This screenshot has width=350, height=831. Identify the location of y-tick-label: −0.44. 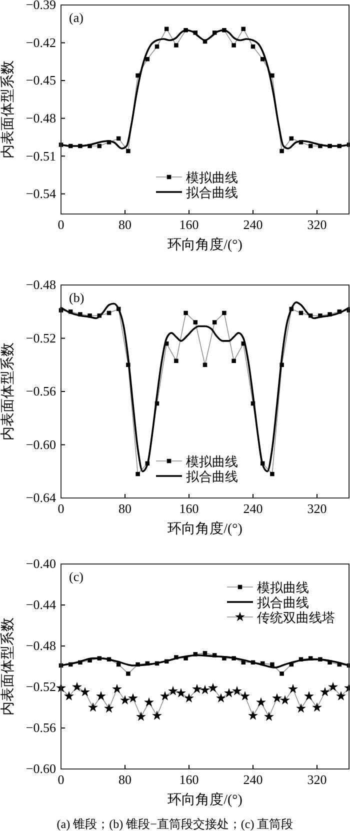
(41, 604).